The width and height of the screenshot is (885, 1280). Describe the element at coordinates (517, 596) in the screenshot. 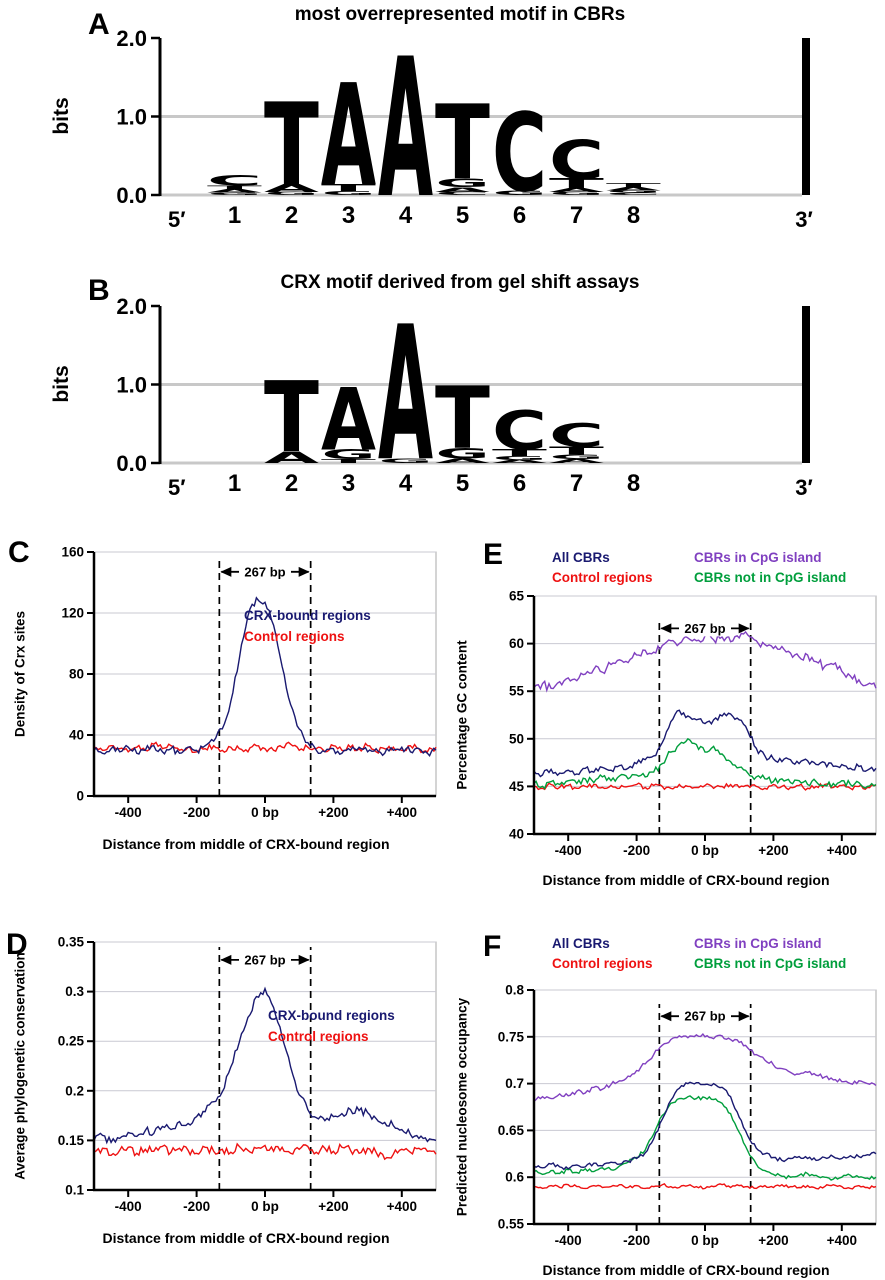

I see `svg-text: 65` at that location.